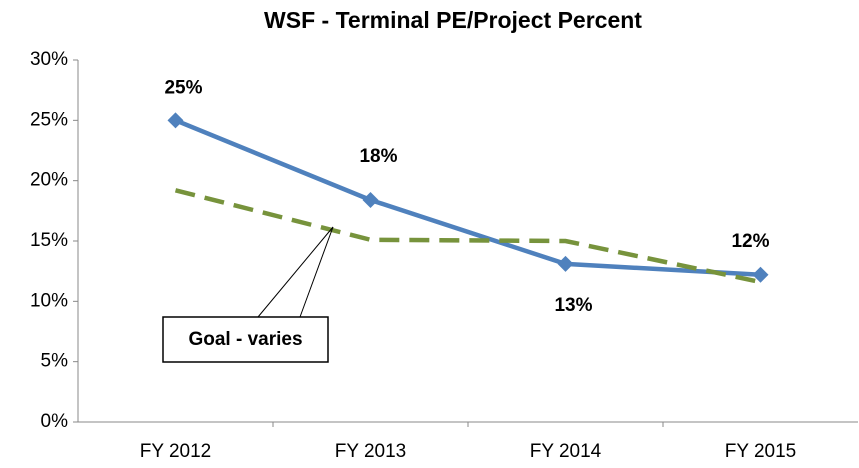 The image size is (859, 468). What do you see at coordinates (55, 361) in the screenshot?
I see `y-tick-label: 5%` at bounding box center [55, 361].